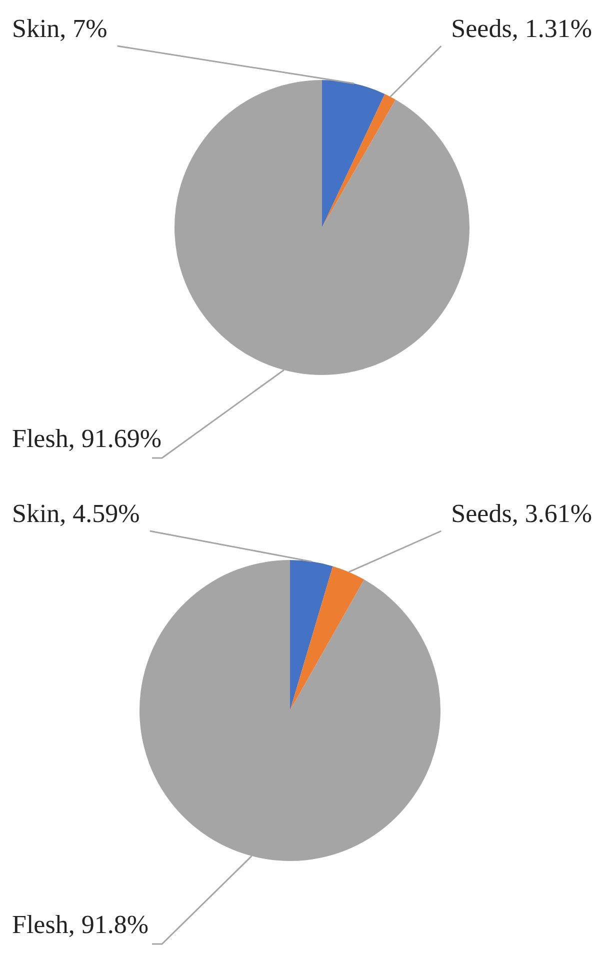 This screenshot has width=600, height=971. What do you see at coordinates (76, 513) in the screenshot?
I see `slice-label: Skin, 4.59%` at bounding box center [76, 513].